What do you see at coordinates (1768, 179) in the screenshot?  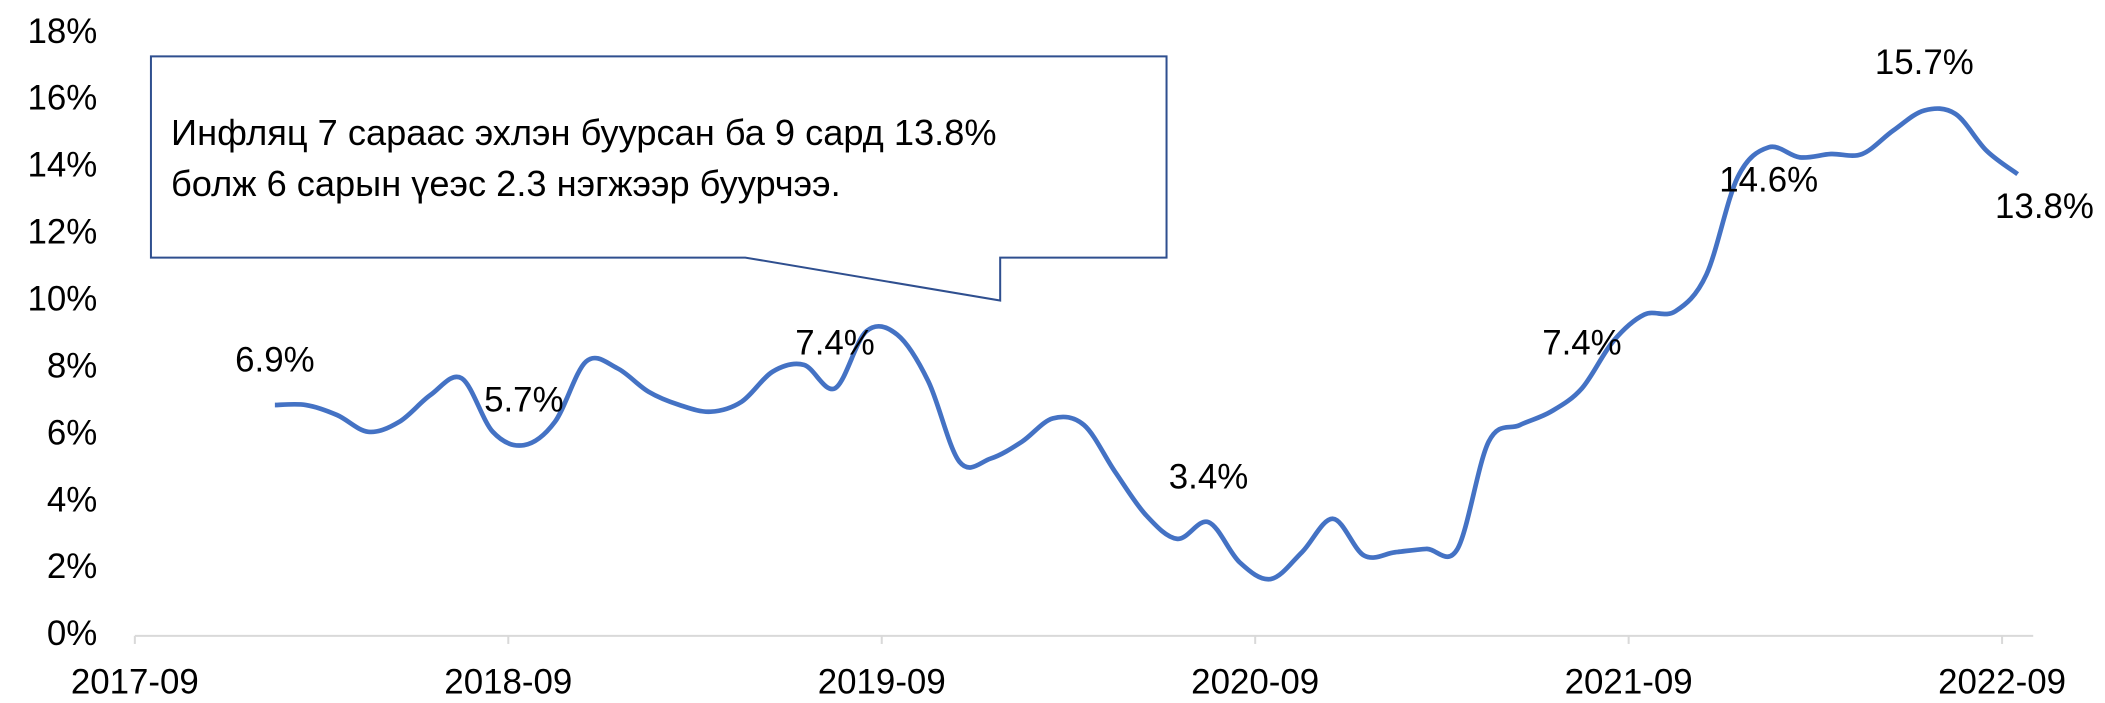 I see `data-label: 14.6%` at bounding box center [1768, 179].